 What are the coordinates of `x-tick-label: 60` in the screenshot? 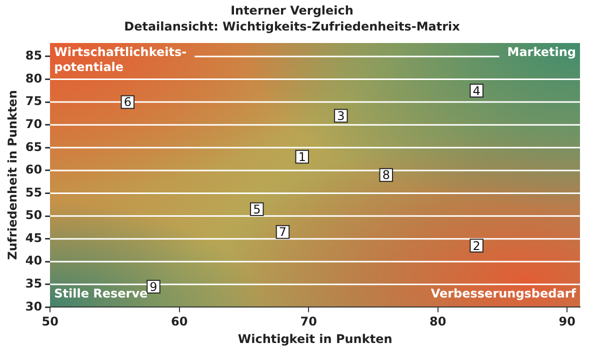 It's located at (179, 321).